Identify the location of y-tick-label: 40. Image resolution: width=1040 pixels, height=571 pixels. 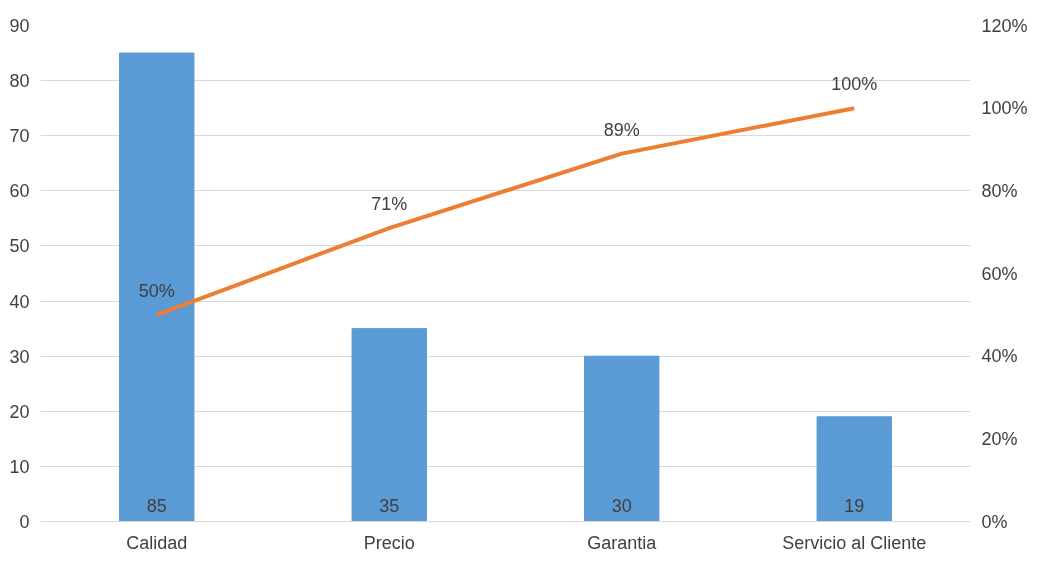
(19, 301).